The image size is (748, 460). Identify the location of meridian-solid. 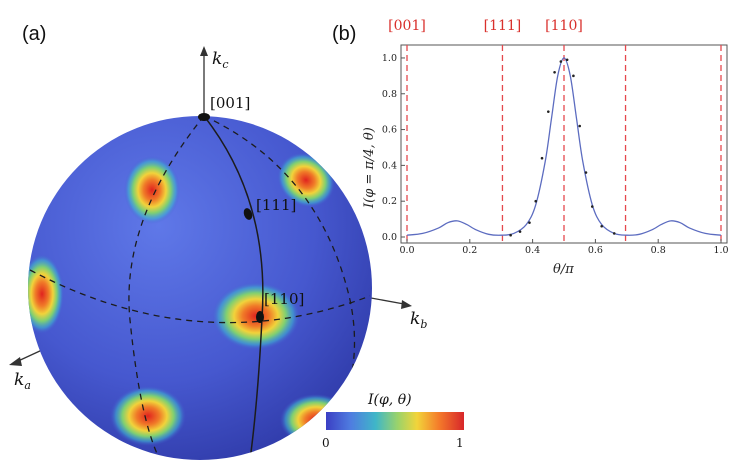
(233, 288).